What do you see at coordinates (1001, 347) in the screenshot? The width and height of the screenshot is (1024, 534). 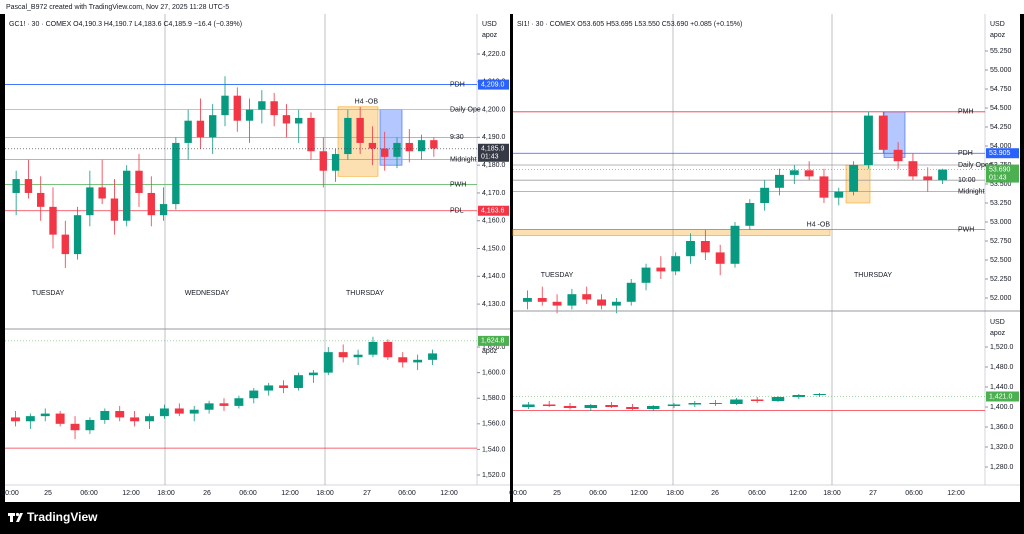 I see `y-tick-label: 1,520.0` at bounding box center [1001, 347].